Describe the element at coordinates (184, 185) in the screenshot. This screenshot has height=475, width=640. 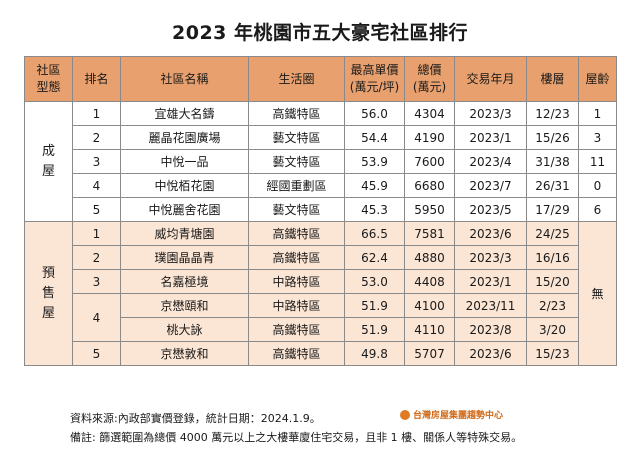
I see `cell-name: 中悅栢花園` at that location.